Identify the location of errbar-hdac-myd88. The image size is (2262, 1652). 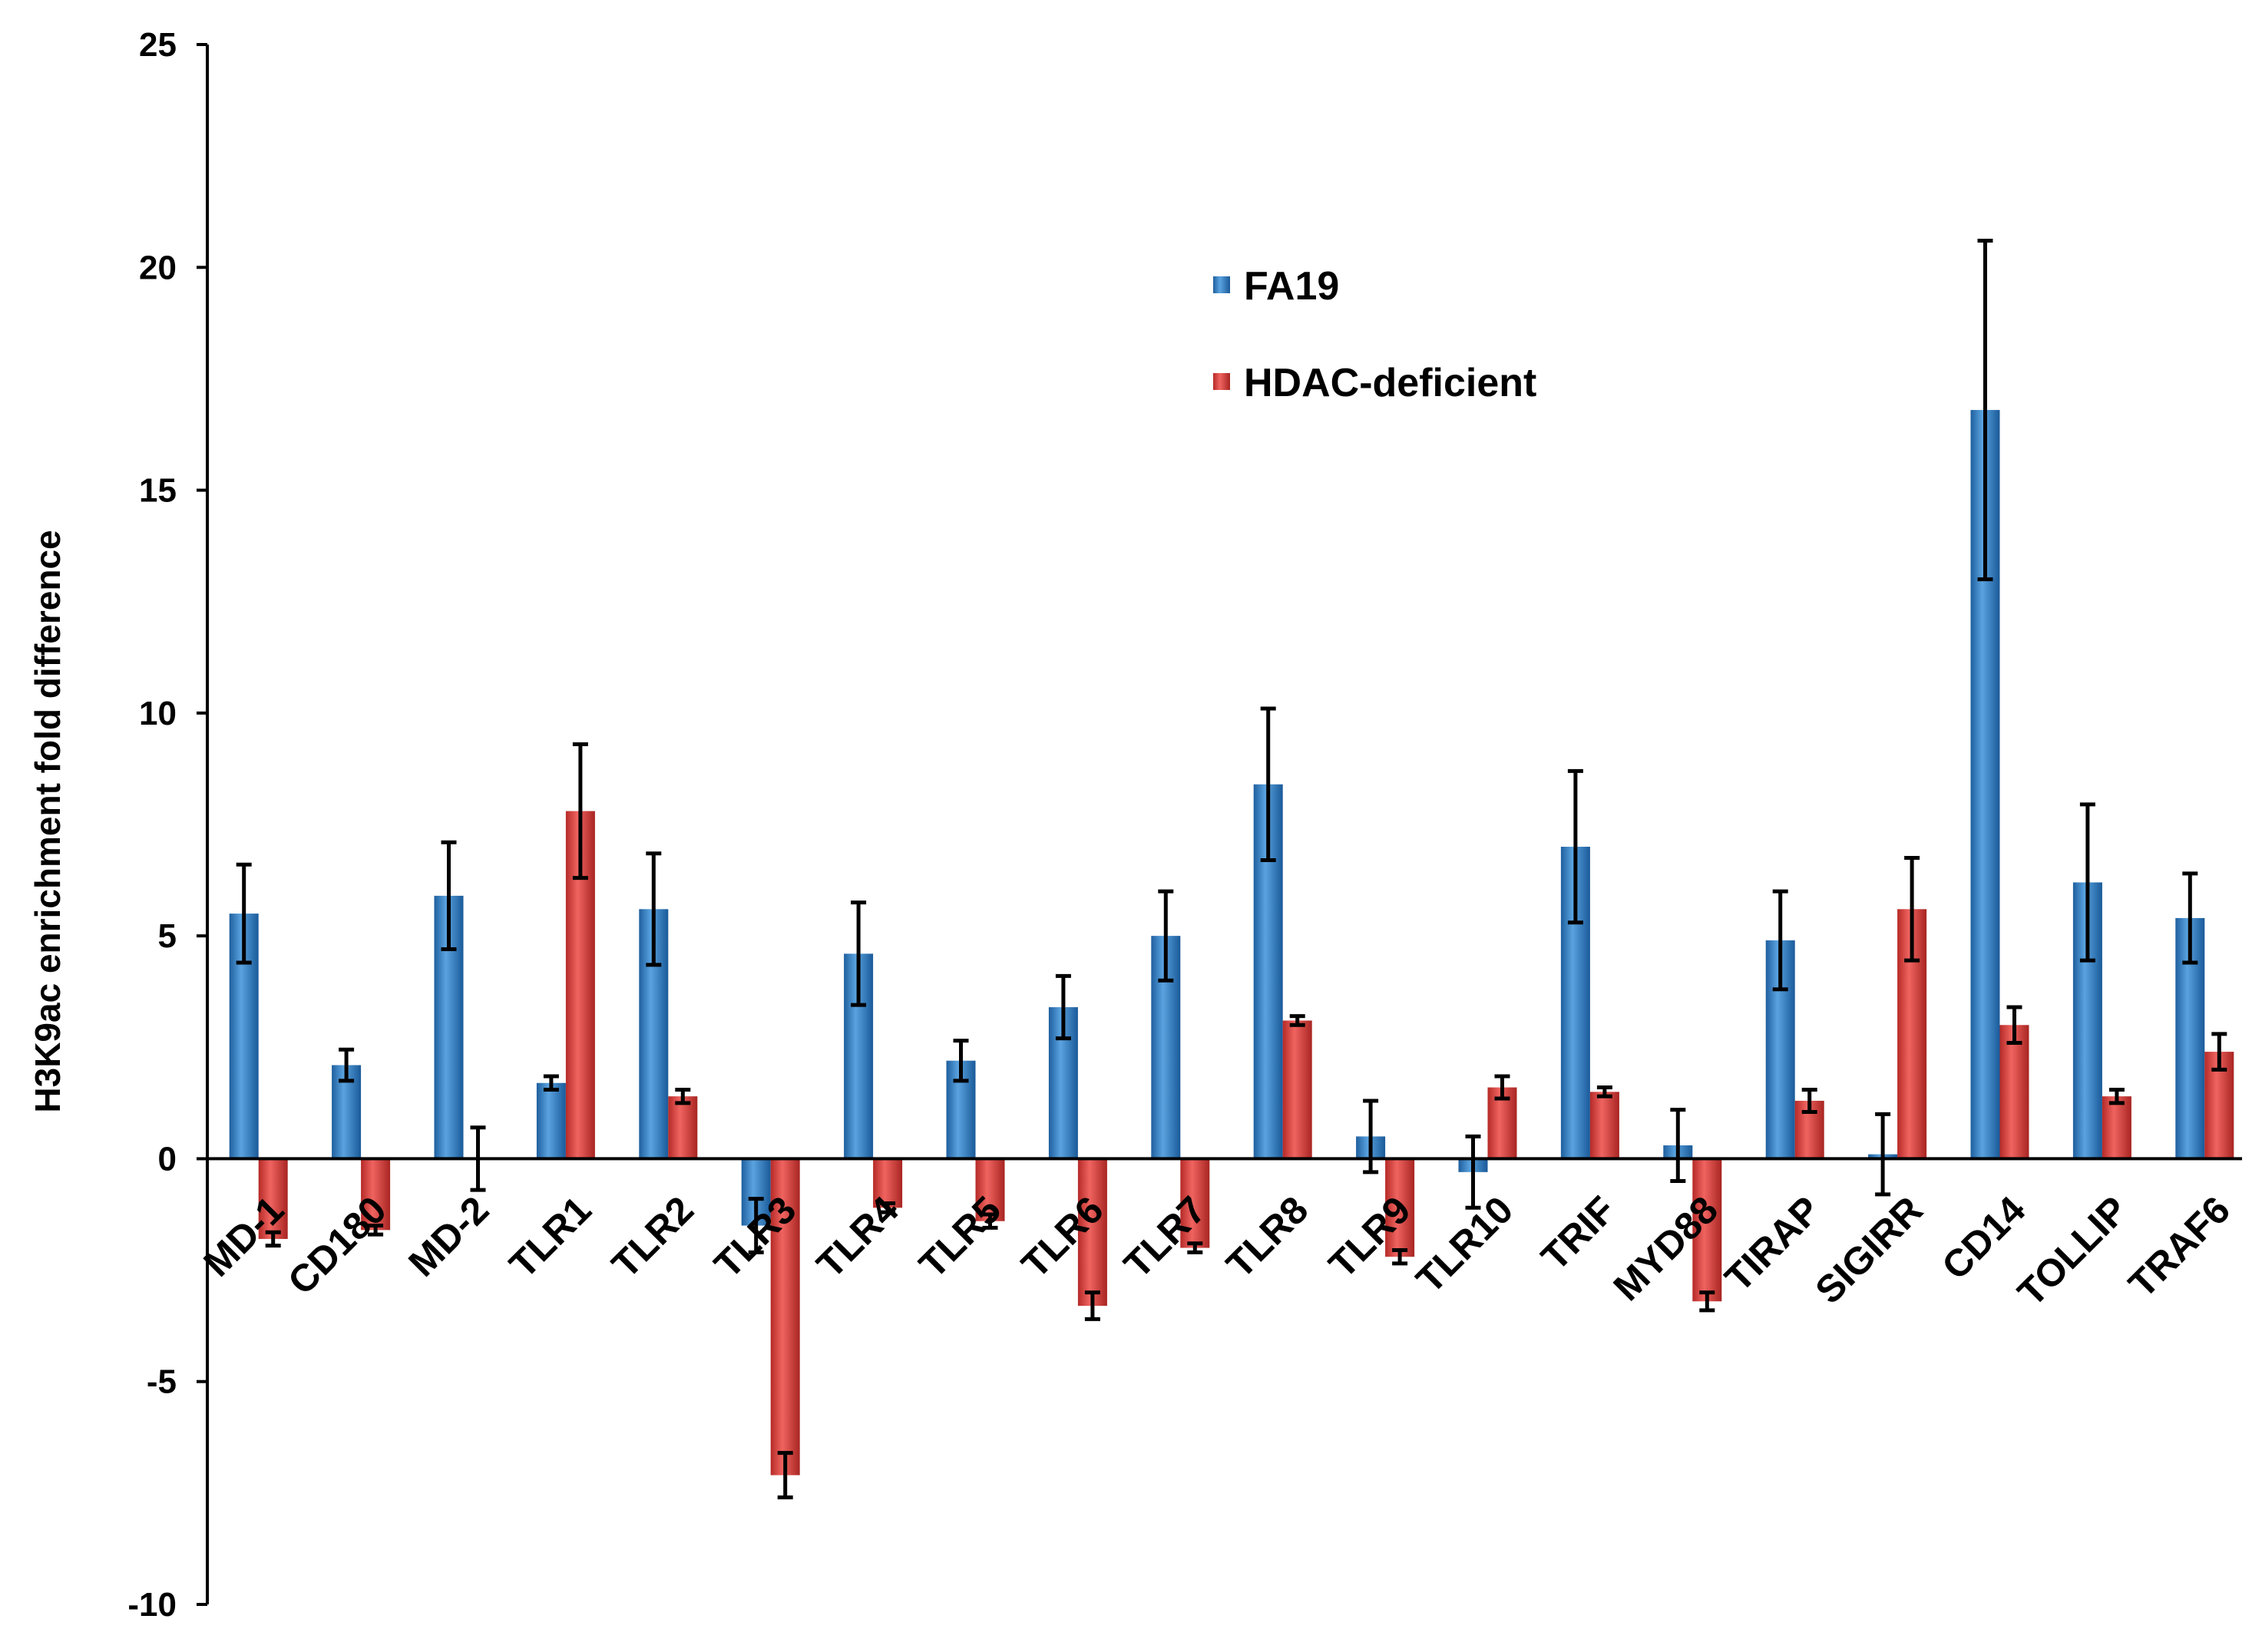
(1707, 1301).